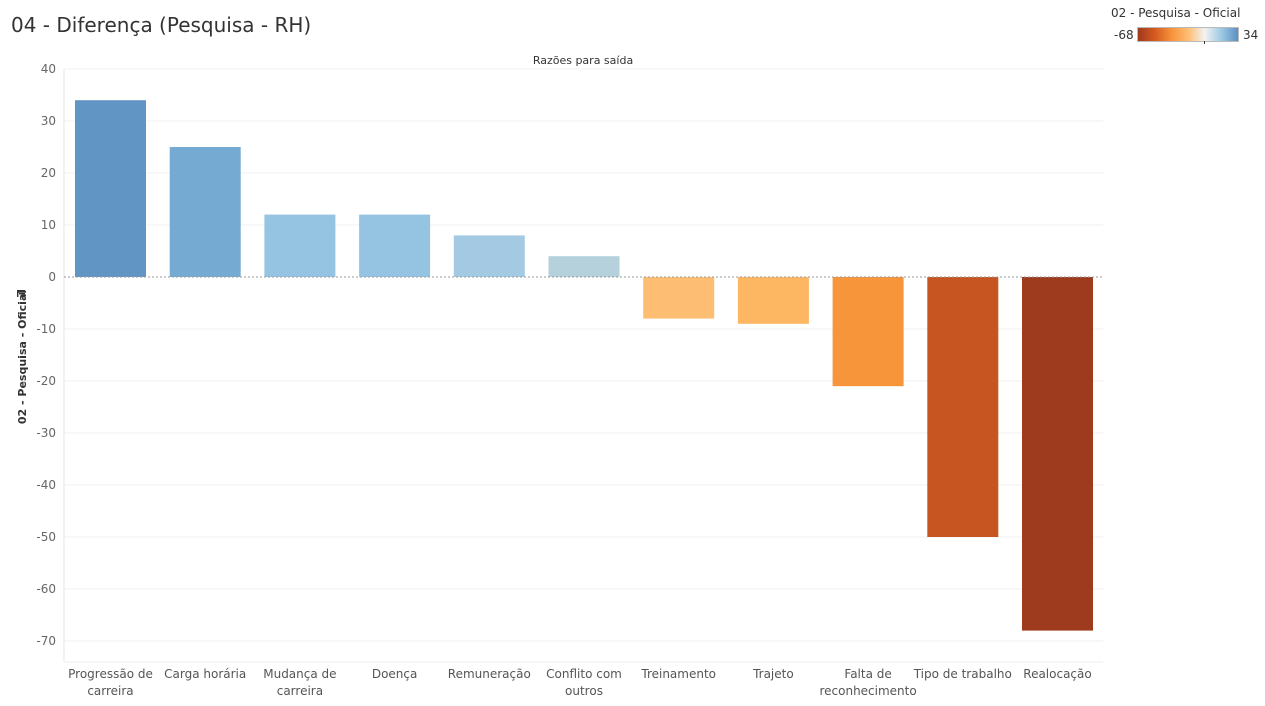 The image size is (1265, 706). I want to click on y-tick-label: 30, so click(48, 121).